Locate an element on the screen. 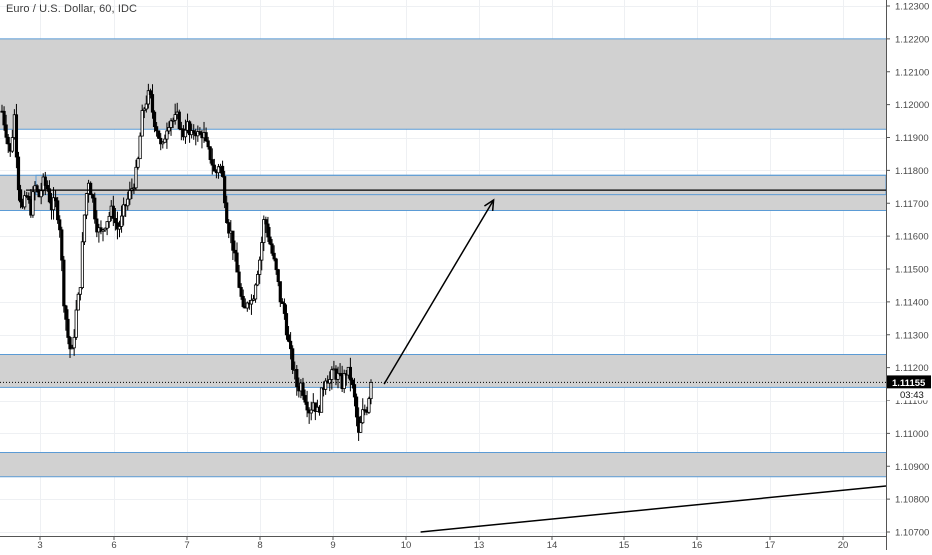  time-tick-label: 14 is located at coordinates (552, 545).